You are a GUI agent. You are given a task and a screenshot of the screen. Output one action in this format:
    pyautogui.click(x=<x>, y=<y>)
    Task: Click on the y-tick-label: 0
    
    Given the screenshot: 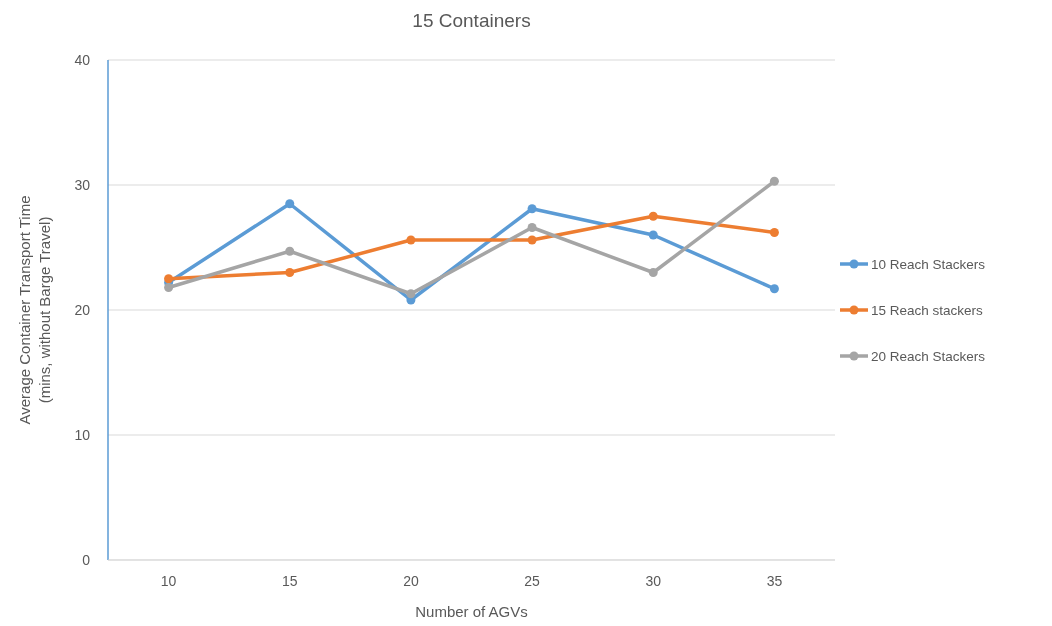 What is the action you would take?
    pyautogui.click(x=86, y=560)
    